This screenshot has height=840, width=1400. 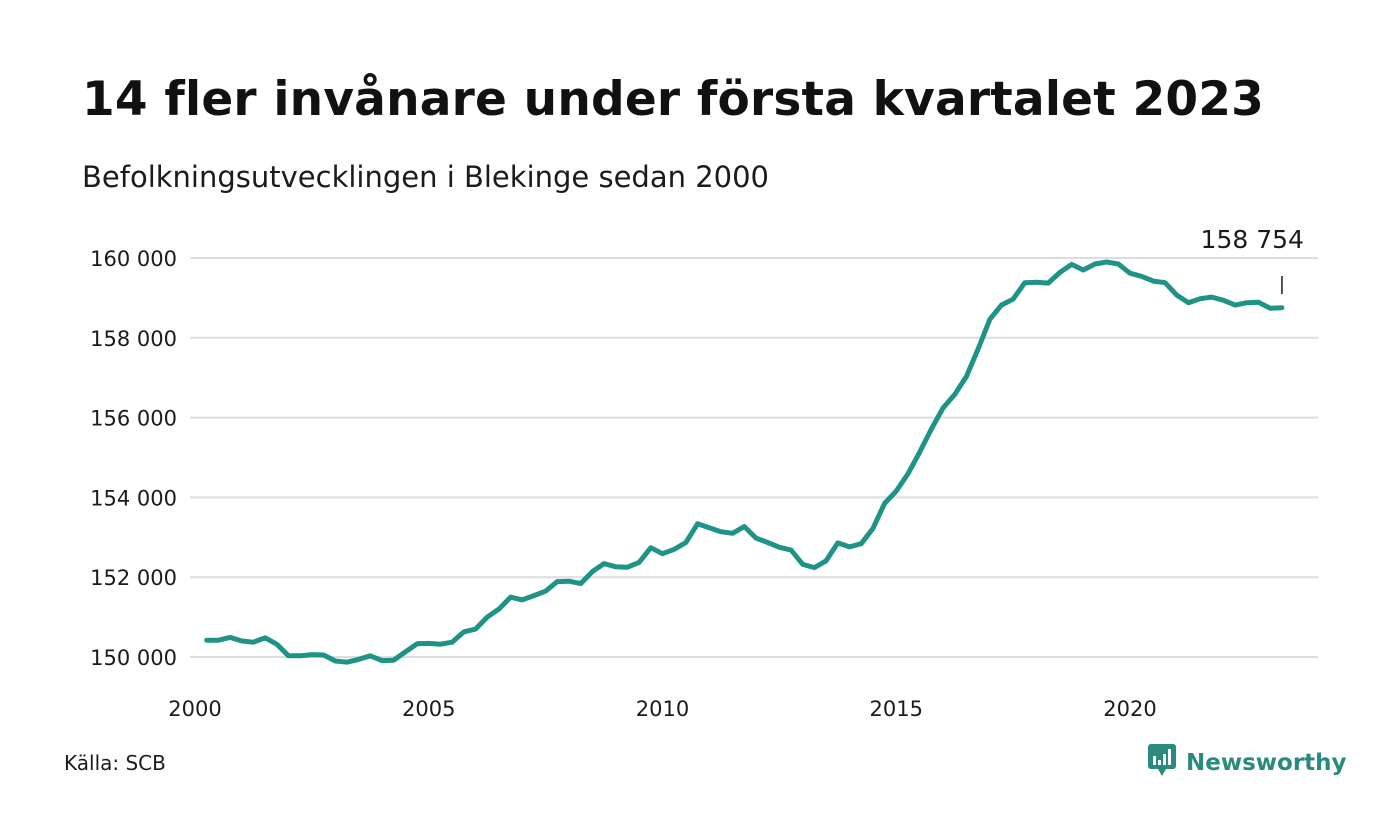 What do you see at coordinates (1129, 709) in the screenshot?
I see `x-tick-label: 2020` at bounding box center [1129, 709].